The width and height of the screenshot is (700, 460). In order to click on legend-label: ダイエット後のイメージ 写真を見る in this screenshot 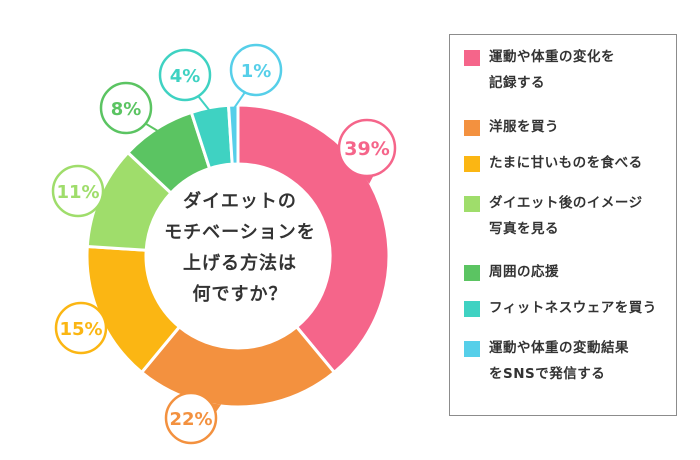, I will do `click(566, 216)`.